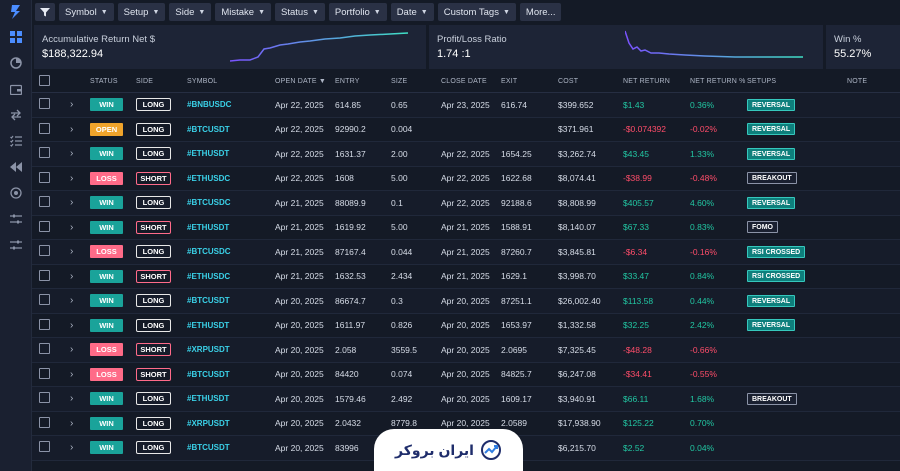 The image size is (900, 471). I want to click on column-open-date: OPEN DATE ▼, so click(301, 81).